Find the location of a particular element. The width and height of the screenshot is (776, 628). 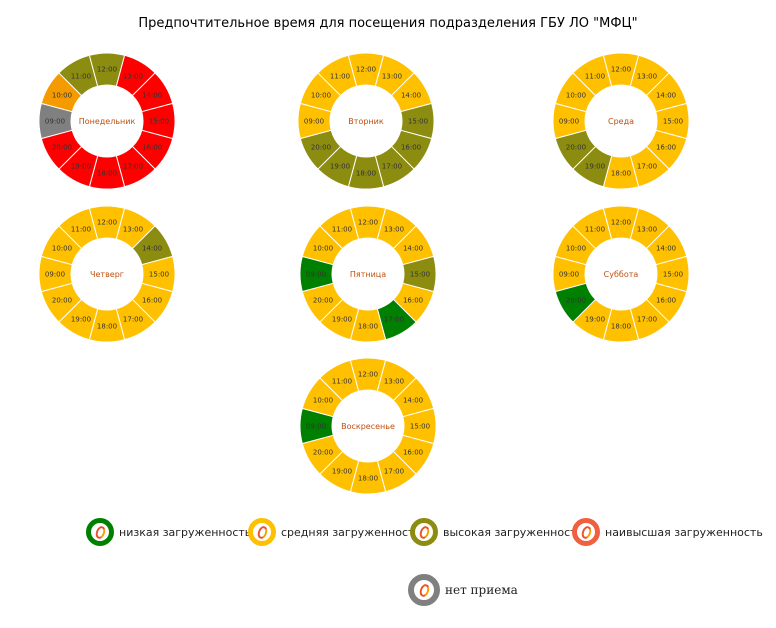

day-label: Пятница is located at coordinates (368, 274).